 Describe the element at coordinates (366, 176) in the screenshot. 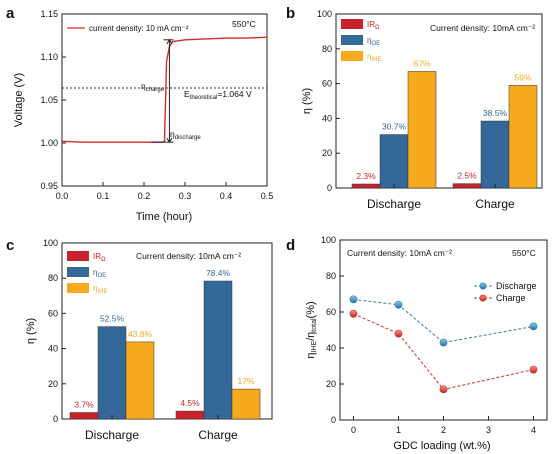

I see `data-label-b: 2.3%` at that location.